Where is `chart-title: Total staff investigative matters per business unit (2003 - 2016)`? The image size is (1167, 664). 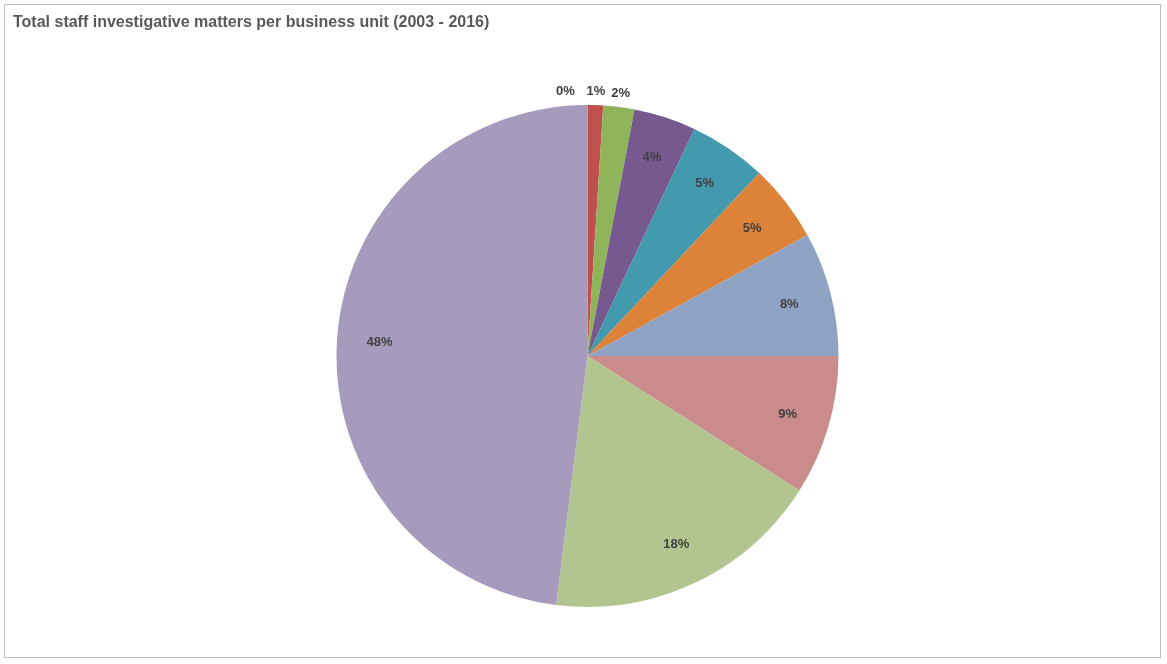 chart-title: Total staff investigative matters per business unit (2003 - 2016) is located at coordinates (251, 22).